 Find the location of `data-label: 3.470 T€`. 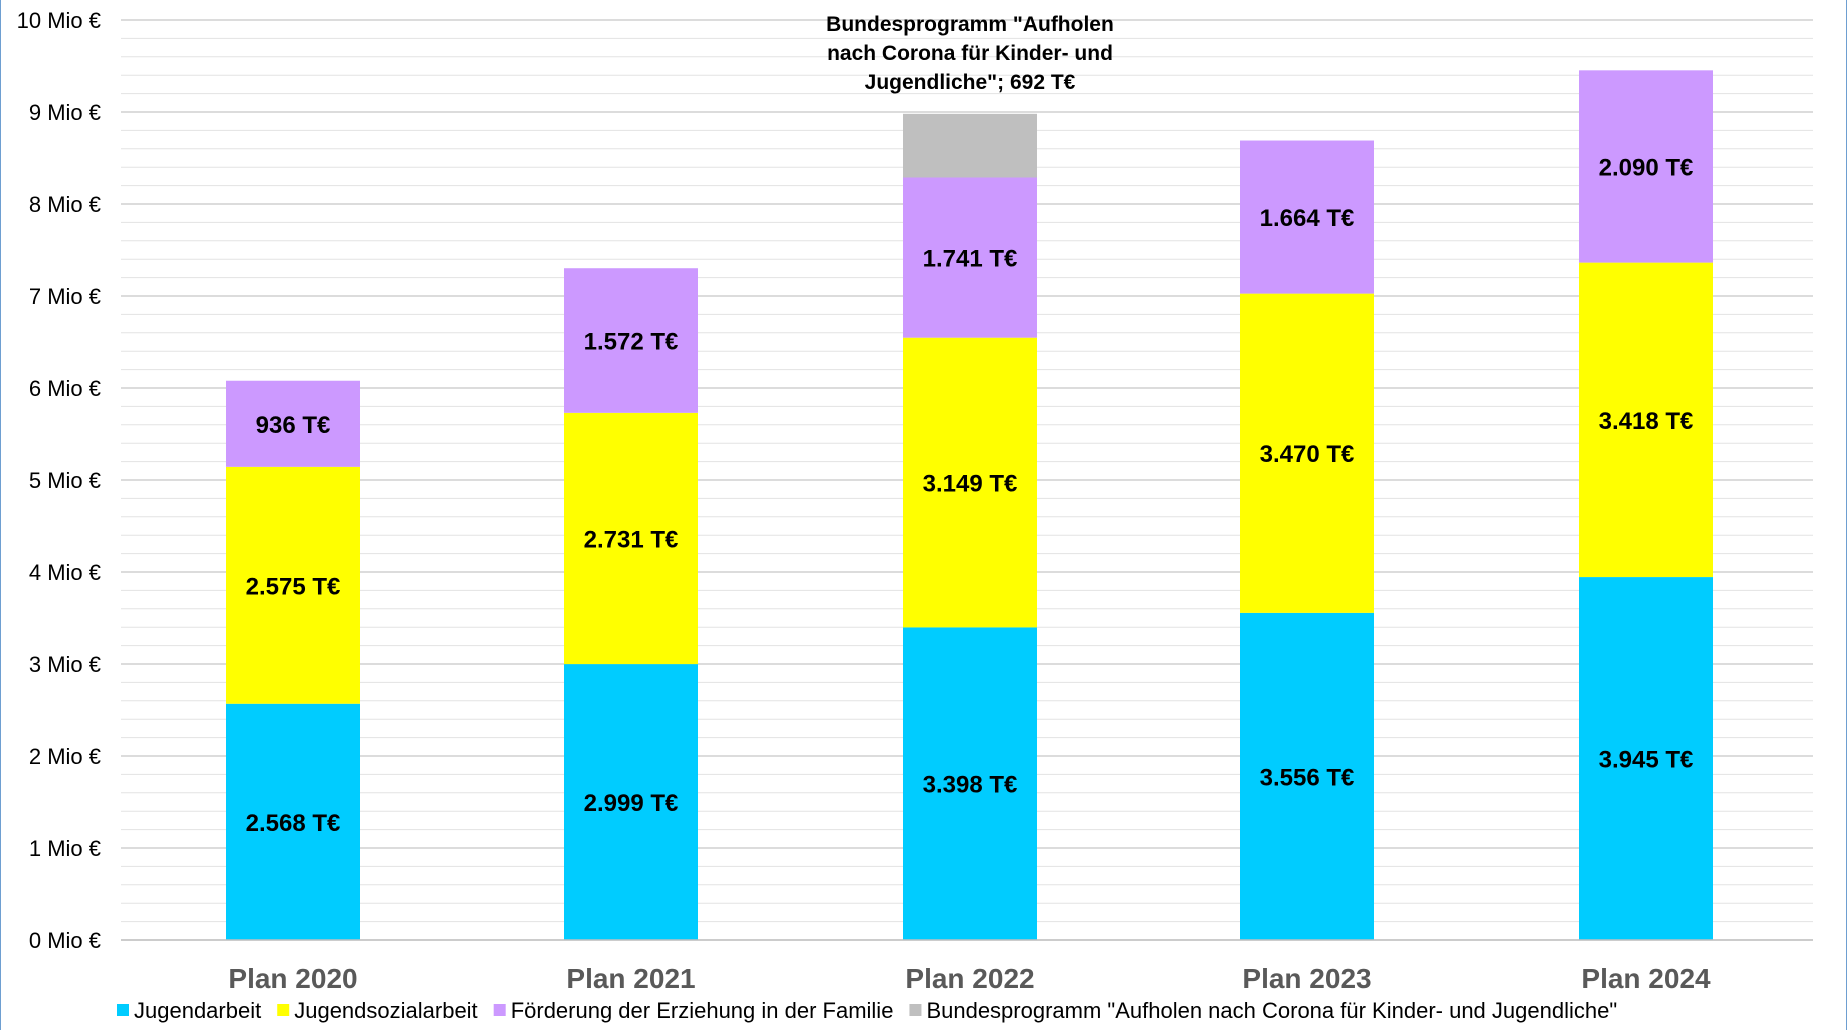

data-label: 3.470 T€ is located at coordinates (1307, 454).